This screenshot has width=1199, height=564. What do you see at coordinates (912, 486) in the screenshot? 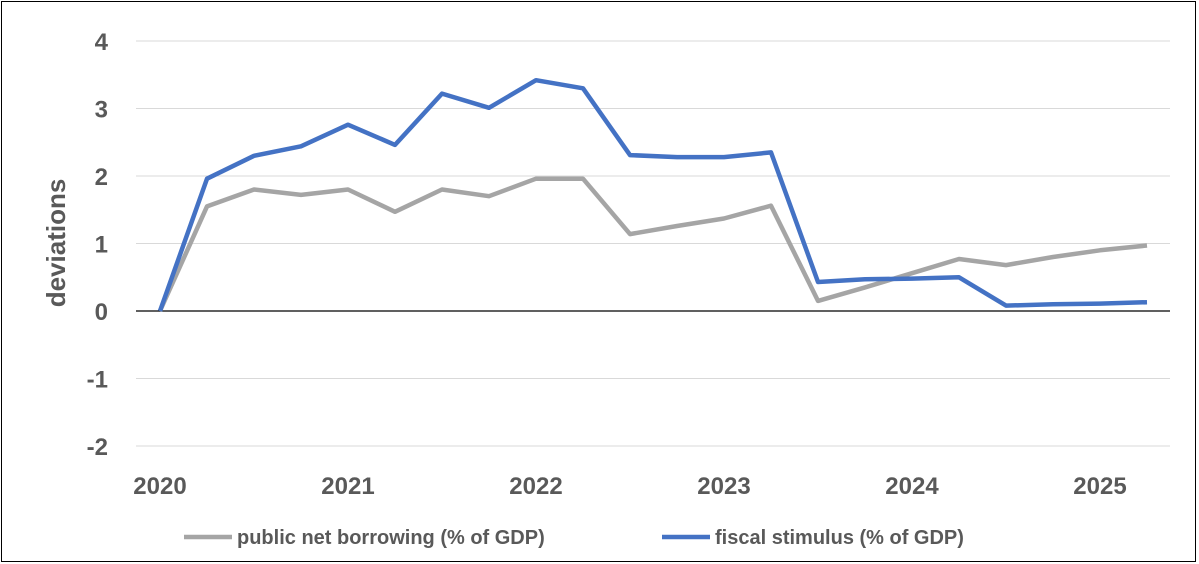
I see `x-tick-label: 2024` at bounding box center [912, 486].